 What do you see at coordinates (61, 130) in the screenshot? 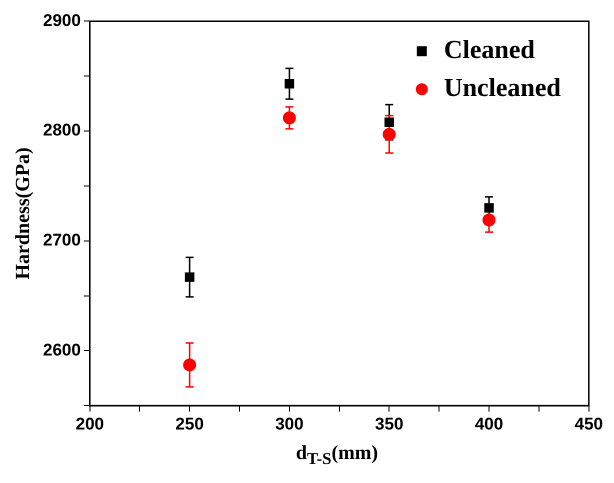
I see `y-tick-label: 2800` at bounding box center [61, 130].